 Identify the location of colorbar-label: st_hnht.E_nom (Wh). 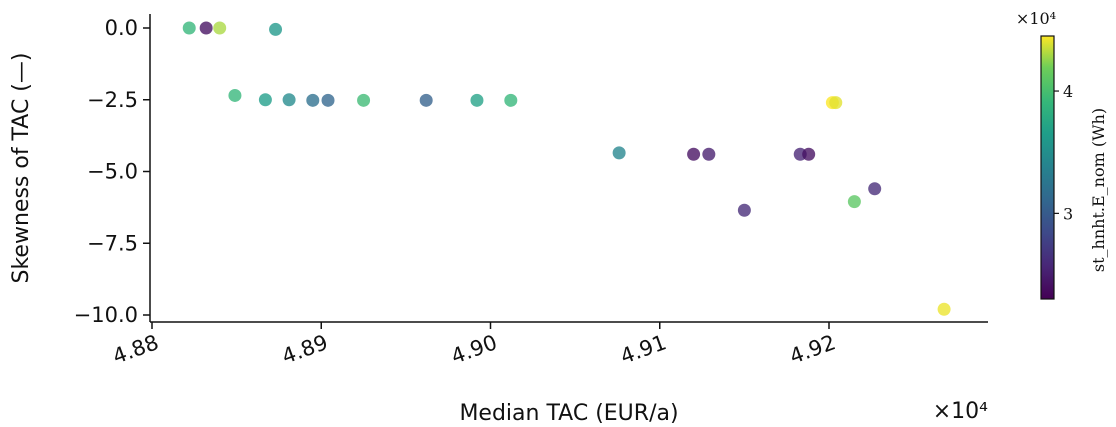
(1098, 190).